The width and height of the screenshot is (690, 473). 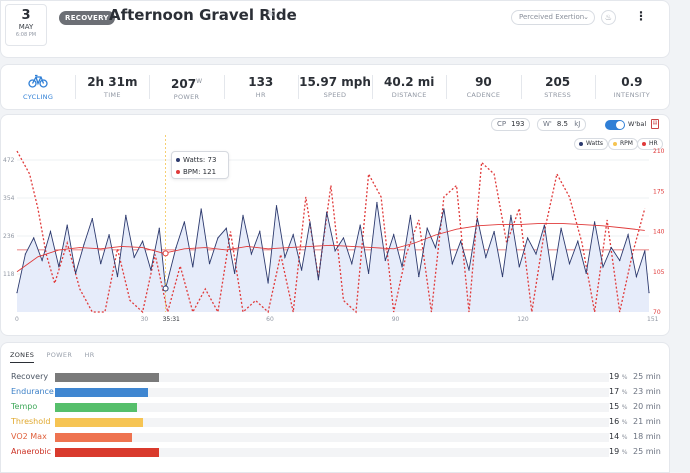 I want to click on zone-percent: 17 %, so click(x=618, y=391).